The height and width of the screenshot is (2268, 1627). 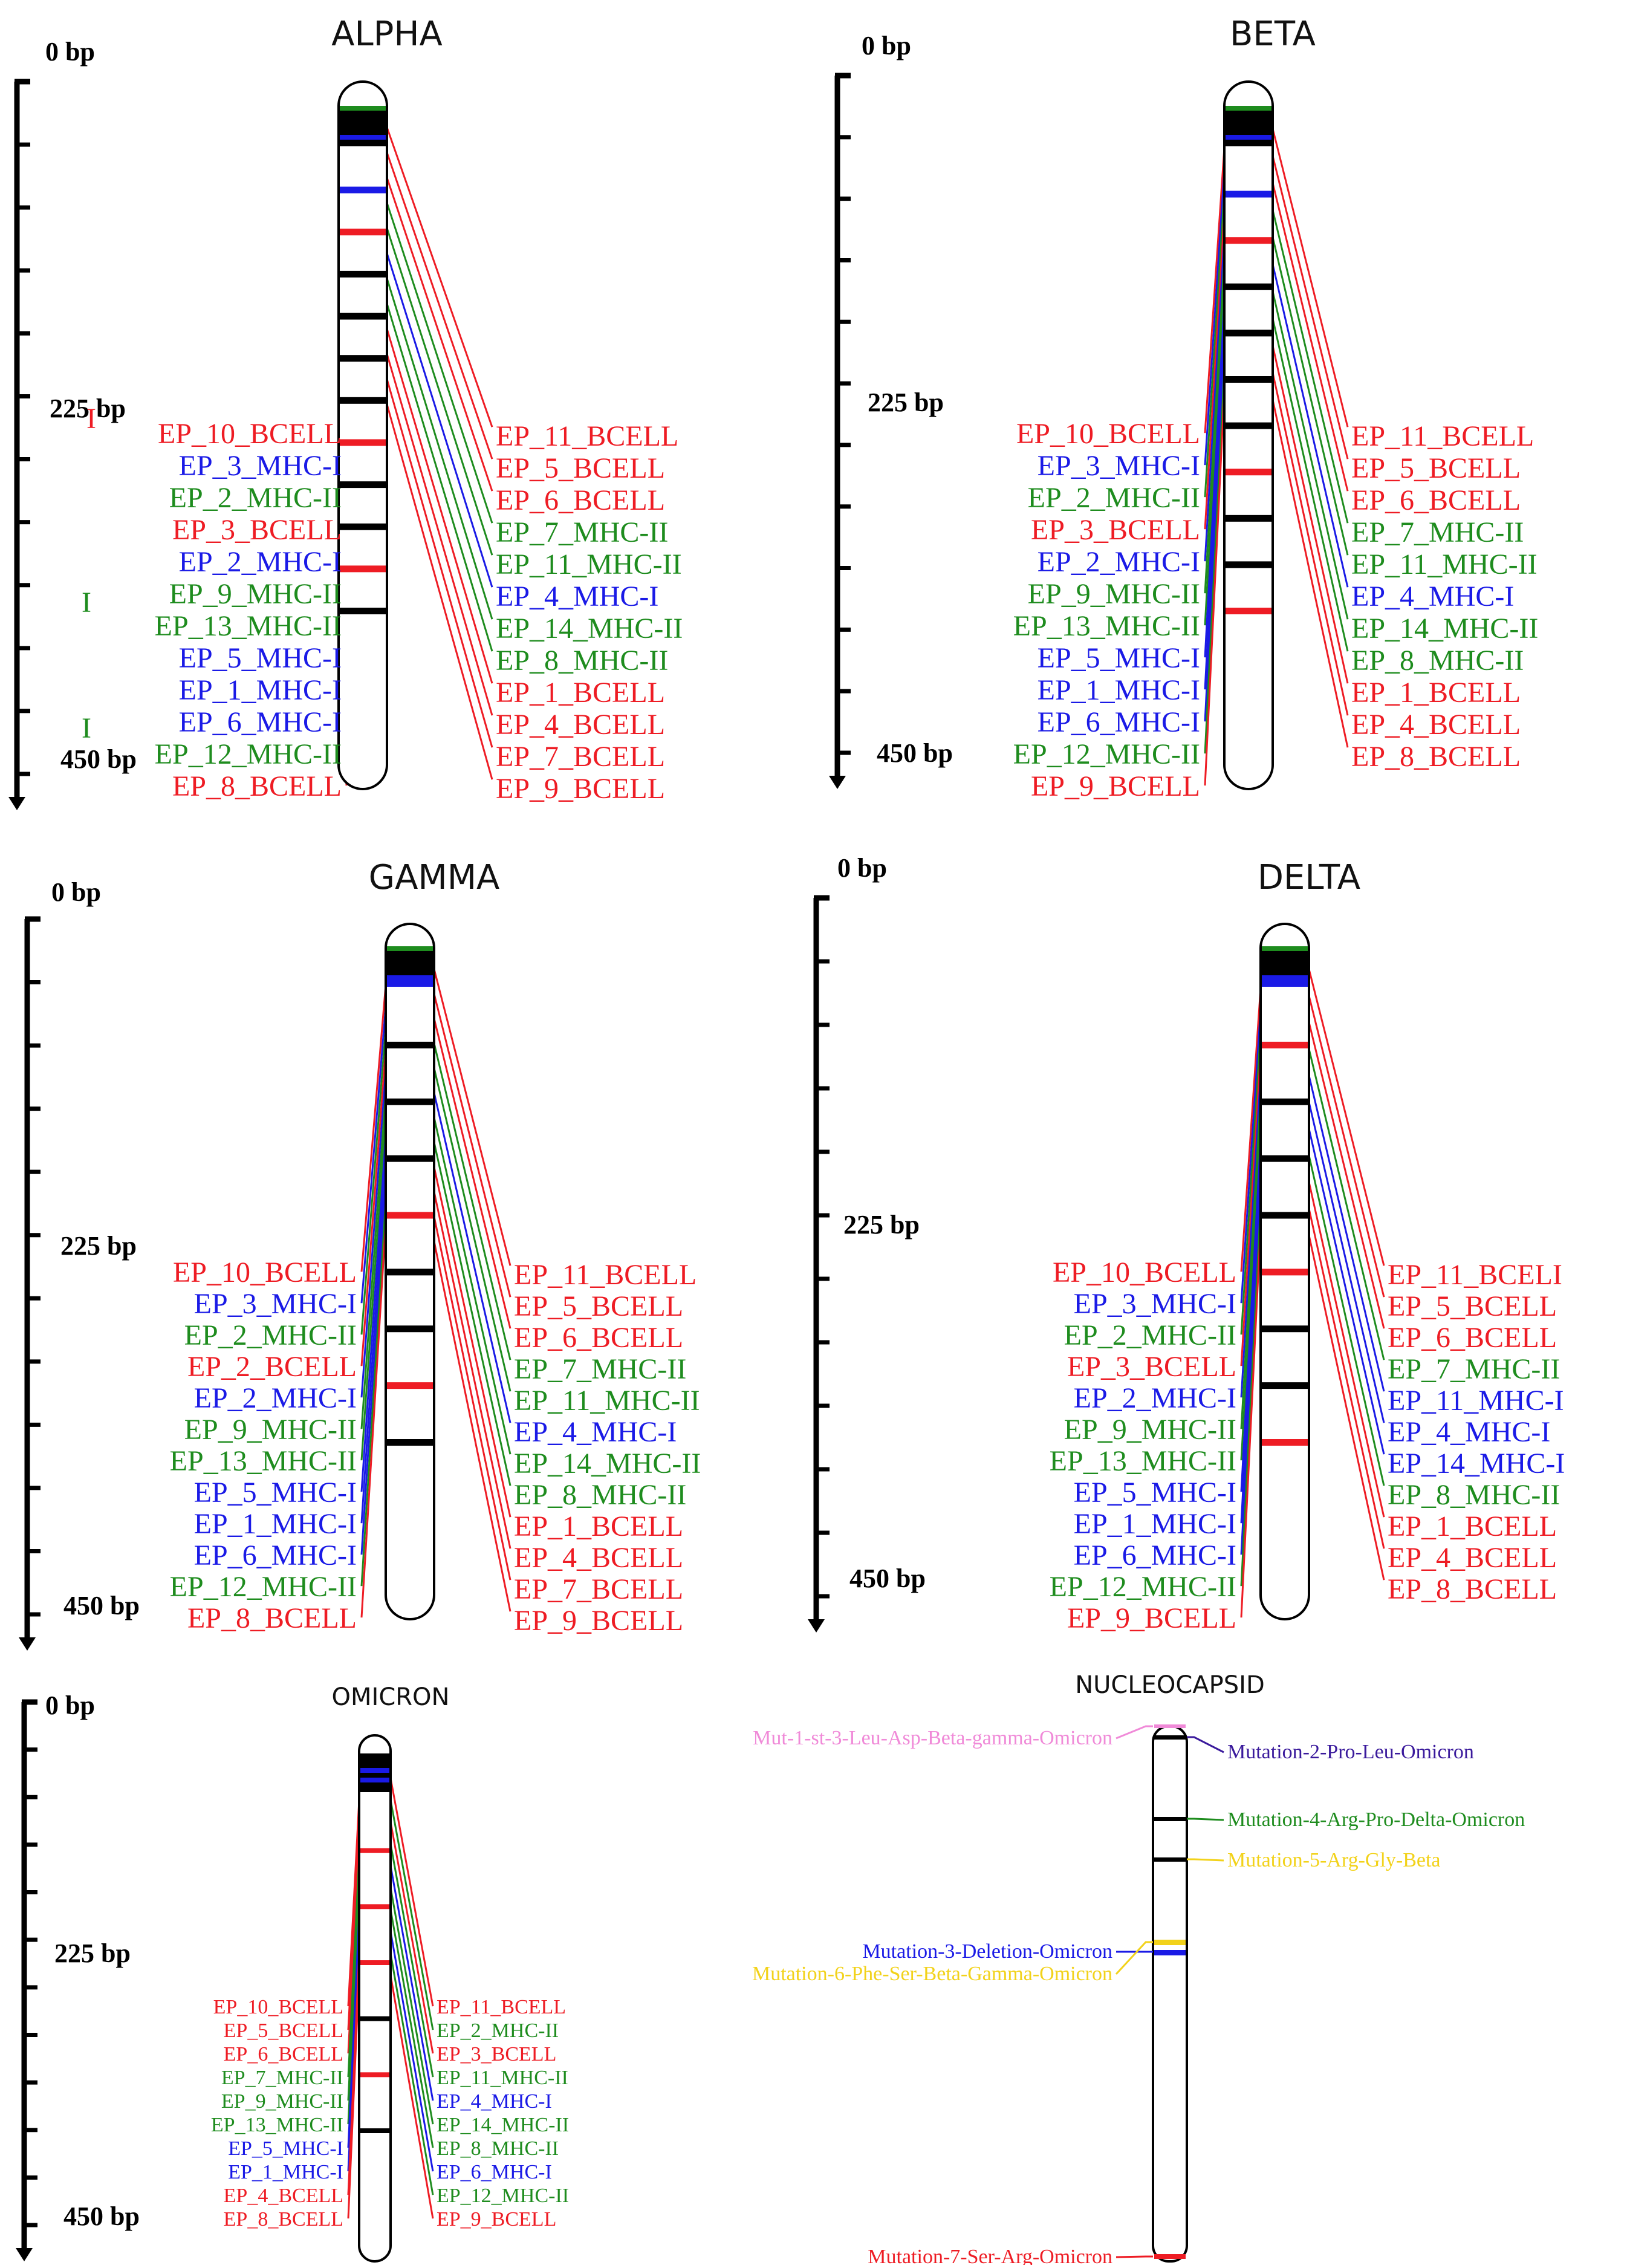 I want to click on epitope-label-right: EP_6_BCELL, so click(x=1436, y=500).